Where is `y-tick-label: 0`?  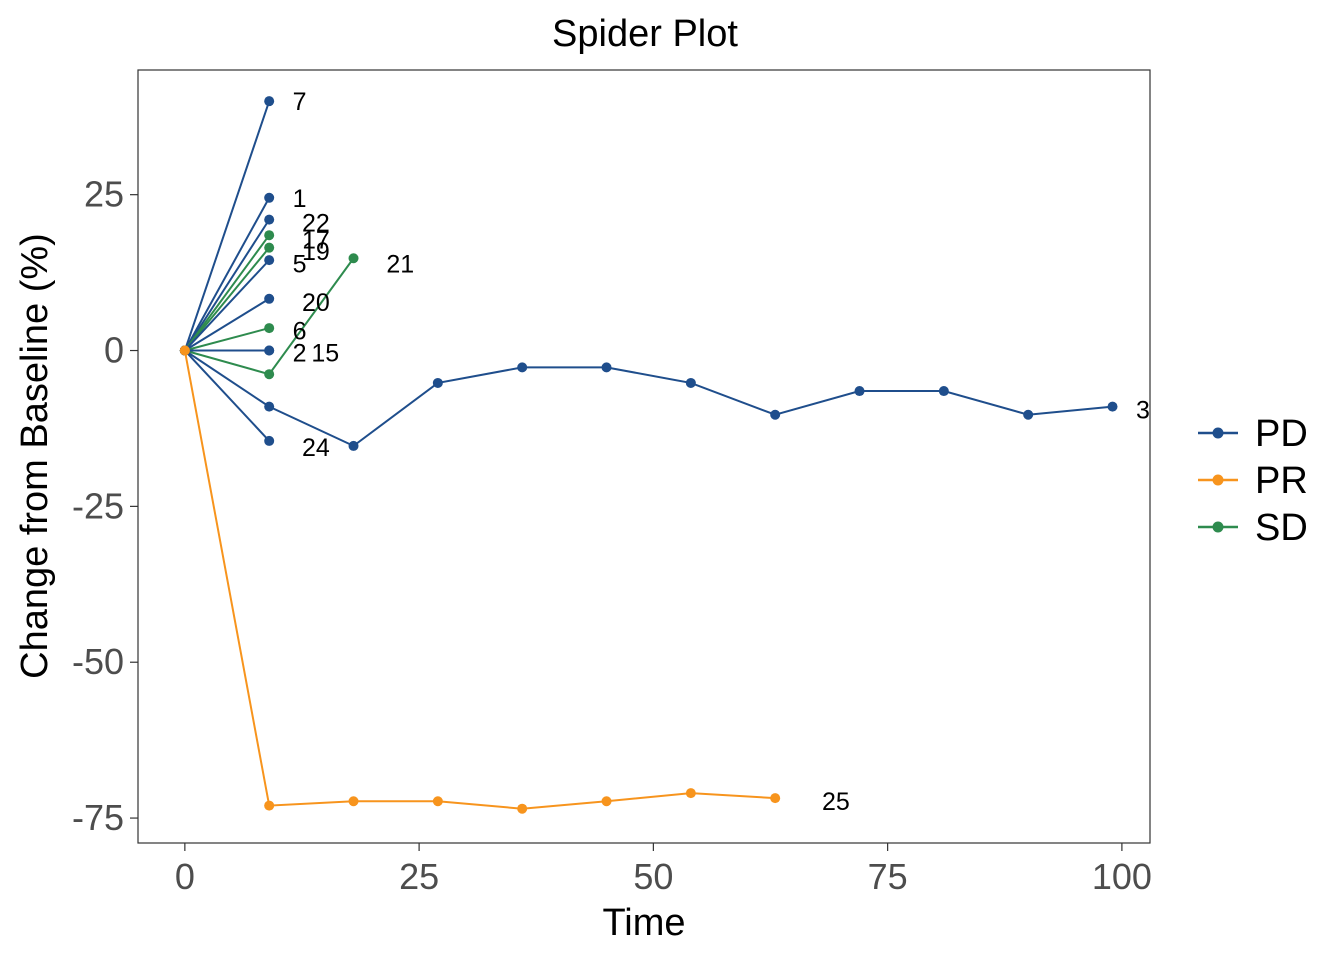
y-tick-label: 0 is located at coordinates (114, 350).